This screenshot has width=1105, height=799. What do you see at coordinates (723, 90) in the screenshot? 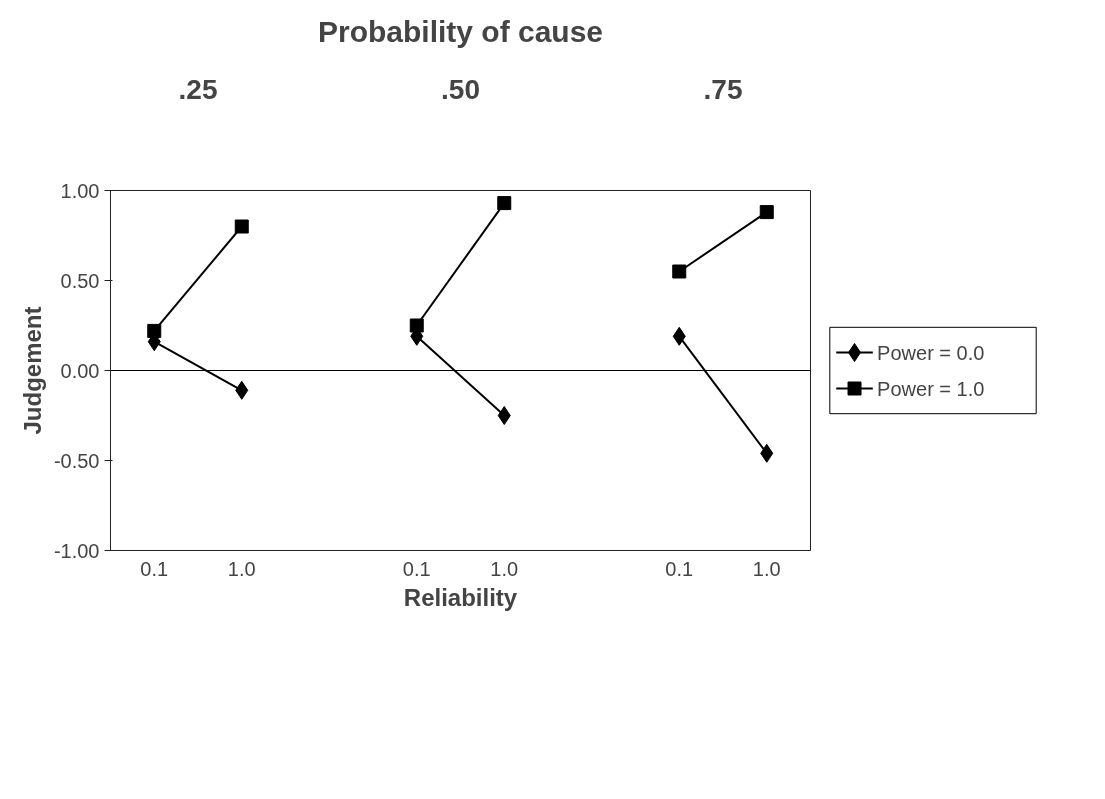
I see `text: .75` at bounding box center [723, 90].